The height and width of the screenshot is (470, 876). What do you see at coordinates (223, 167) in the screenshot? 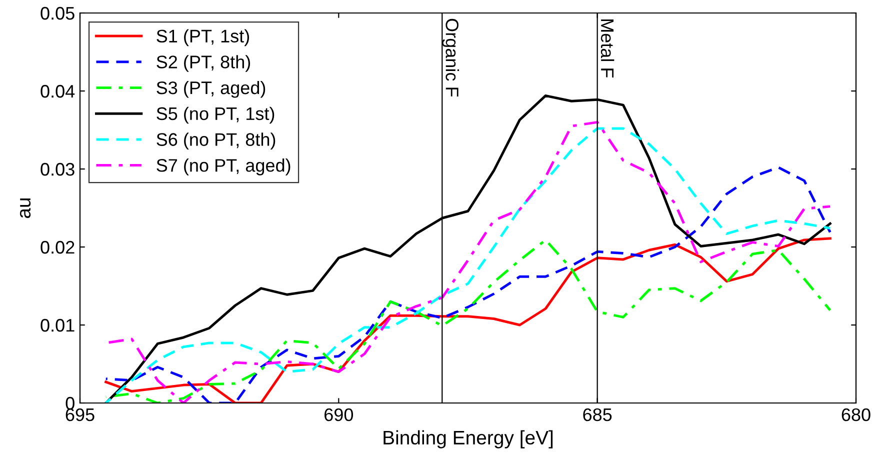
I see `legend-label: S7 (no PT, aged)` at bounding box center [223, 167].